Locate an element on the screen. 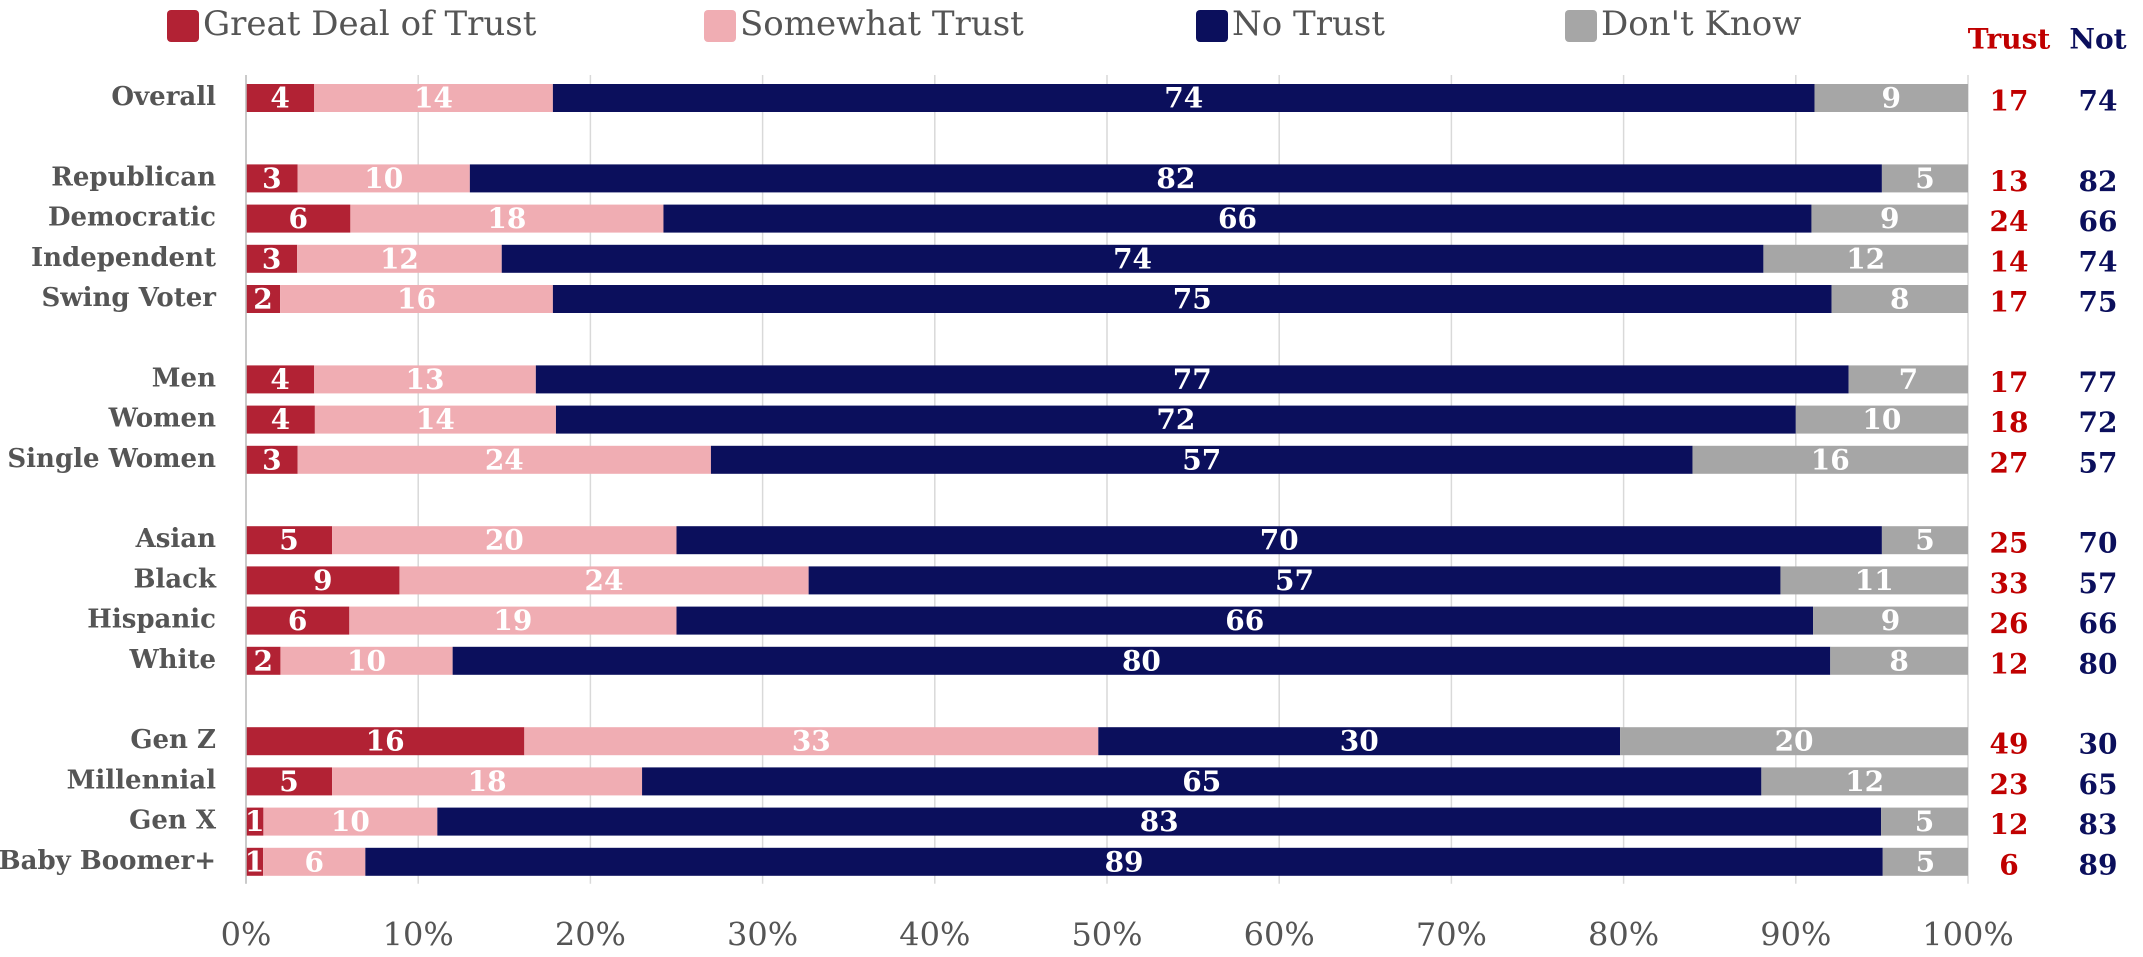  side-value: 82 is located at coordinates (2098, 181).